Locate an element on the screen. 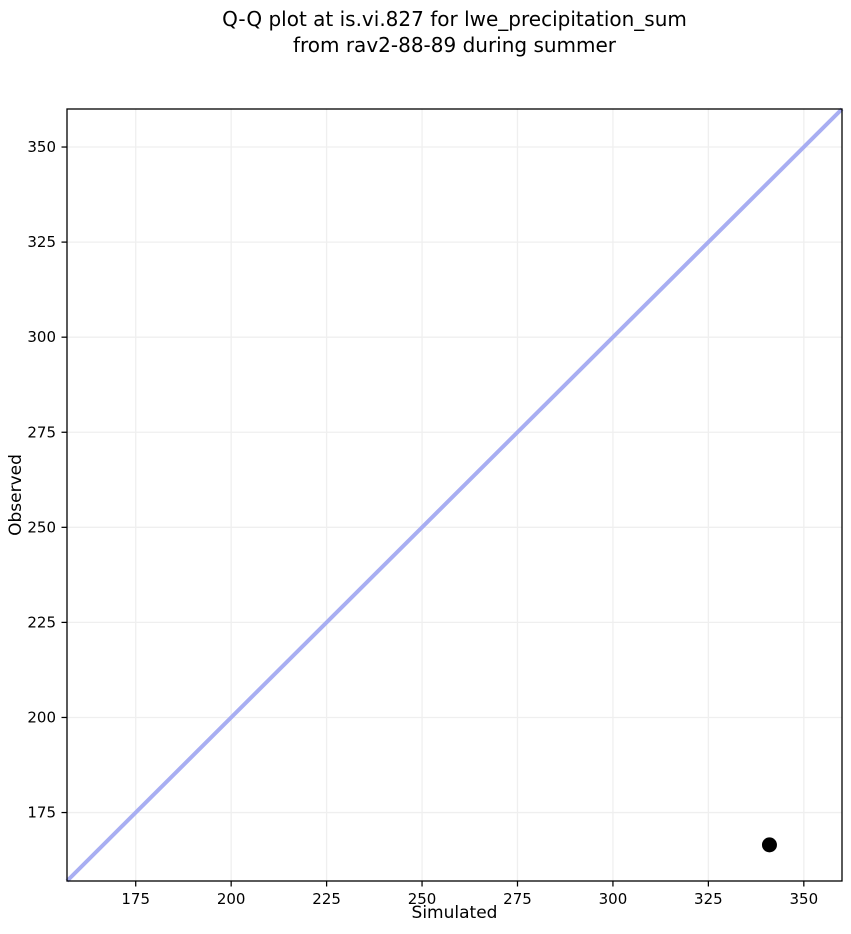 The image size is (851, 934). y-axis-label-text: Observed is located at coordinates (16, 495).